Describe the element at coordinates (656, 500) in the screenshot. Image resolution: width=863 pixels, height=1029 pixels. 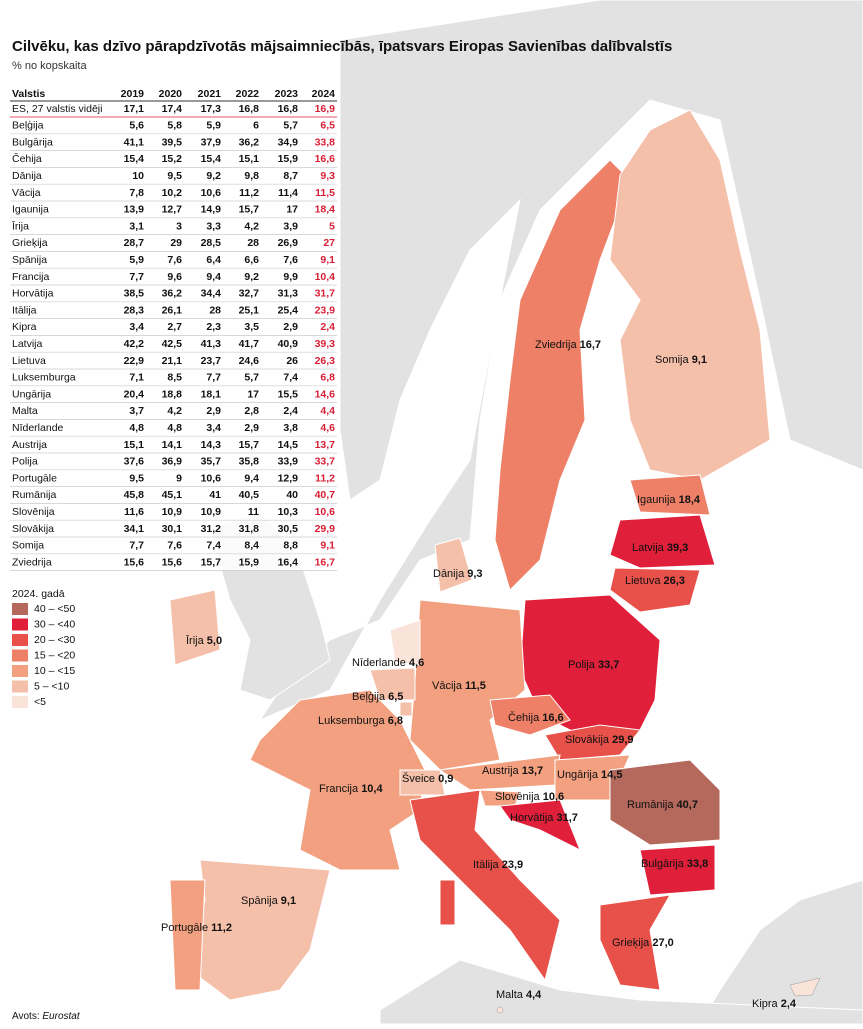
I see `country-name: Igaunija` at that location.